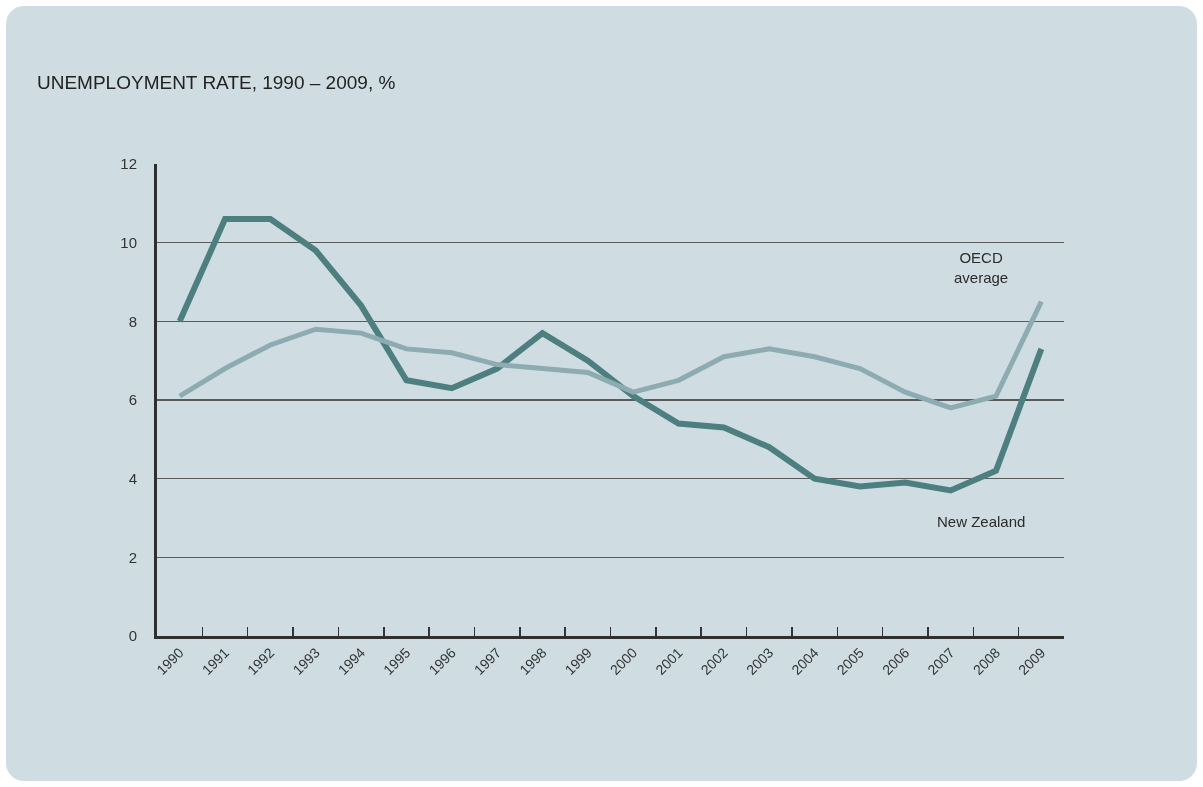 Image resolution: width=1203 pixels, height=787 pixels. I want to click on text: OECD average, so click(981, 267).